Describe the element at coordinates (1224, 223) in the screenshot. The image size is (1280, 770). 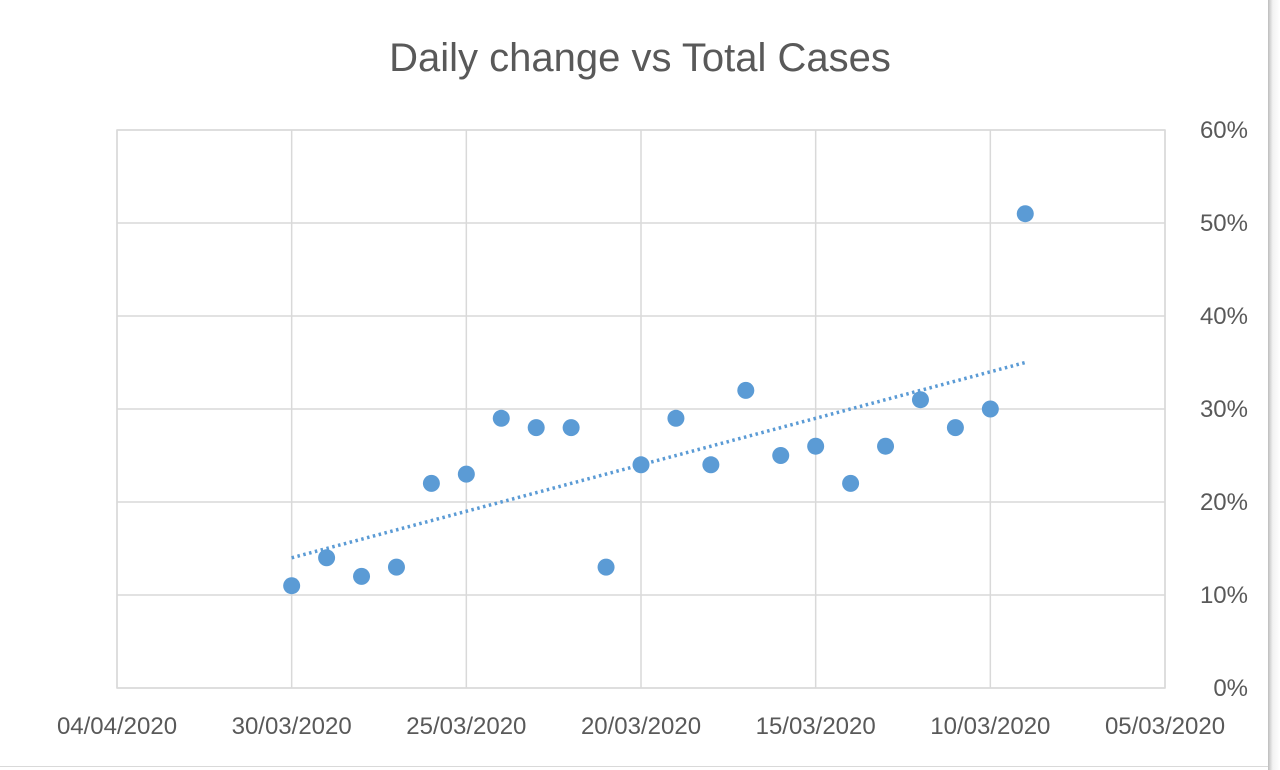
I see `y-tick-label: 50%` at that location.